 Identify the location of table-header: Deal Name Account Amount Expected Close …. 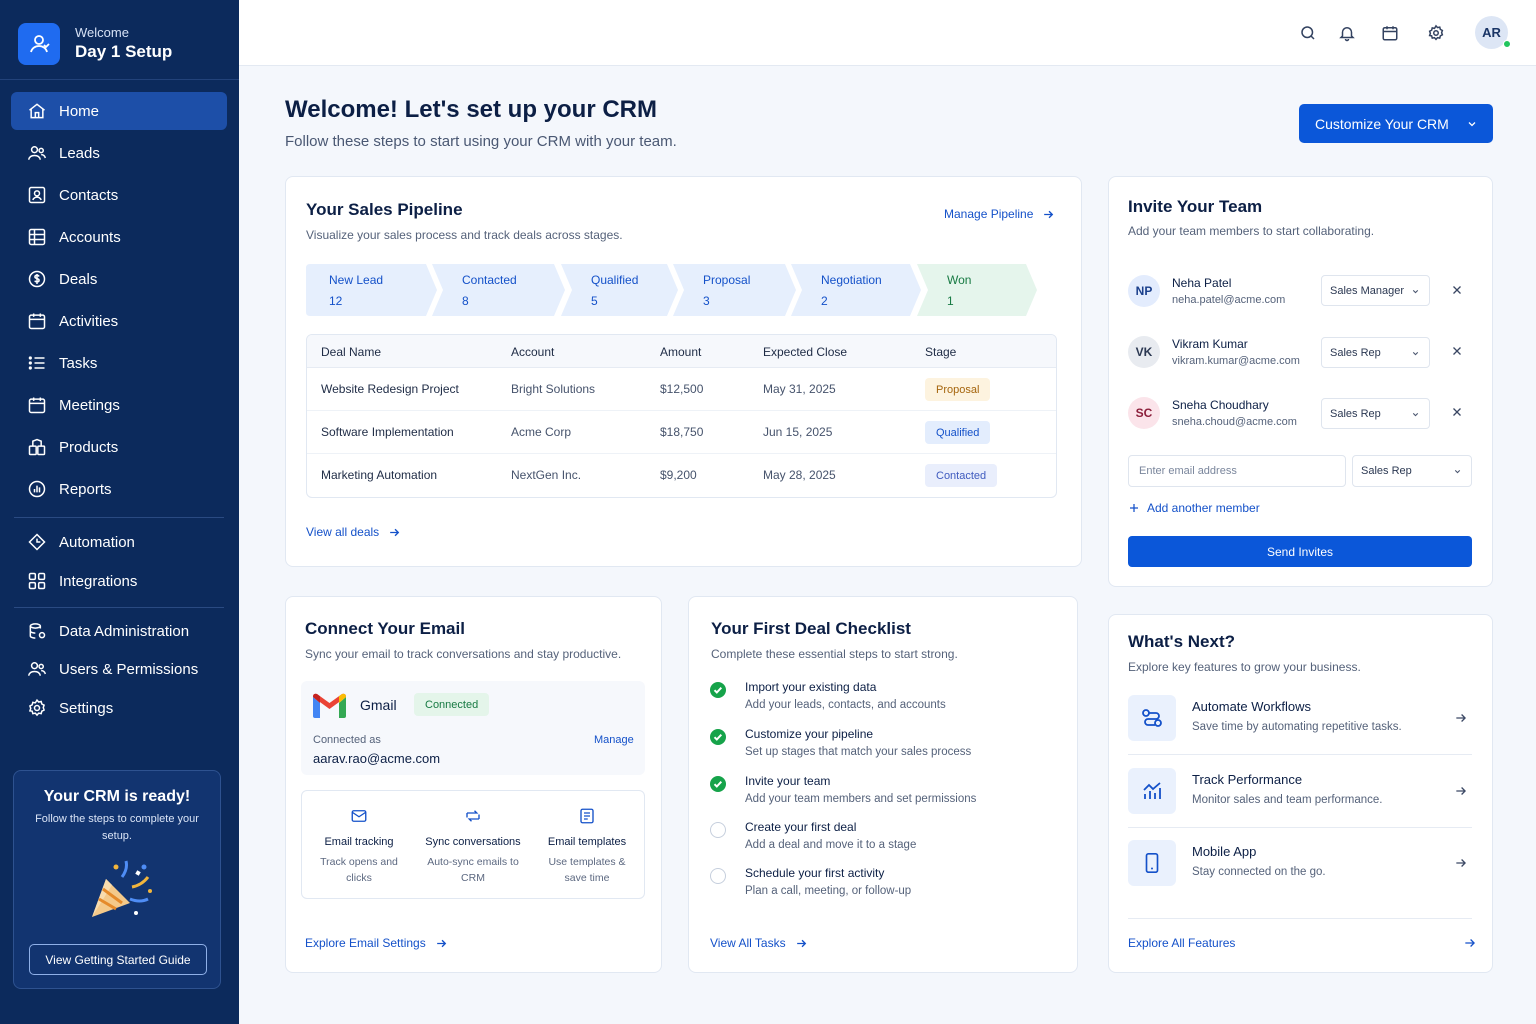
(681, 351).